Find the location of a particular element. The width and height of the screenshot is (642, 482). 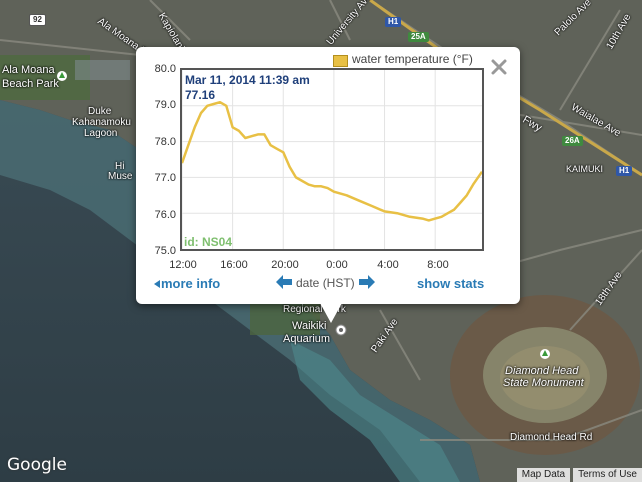

y-tick-label: 78.0 is located at coordinates (165, 142).